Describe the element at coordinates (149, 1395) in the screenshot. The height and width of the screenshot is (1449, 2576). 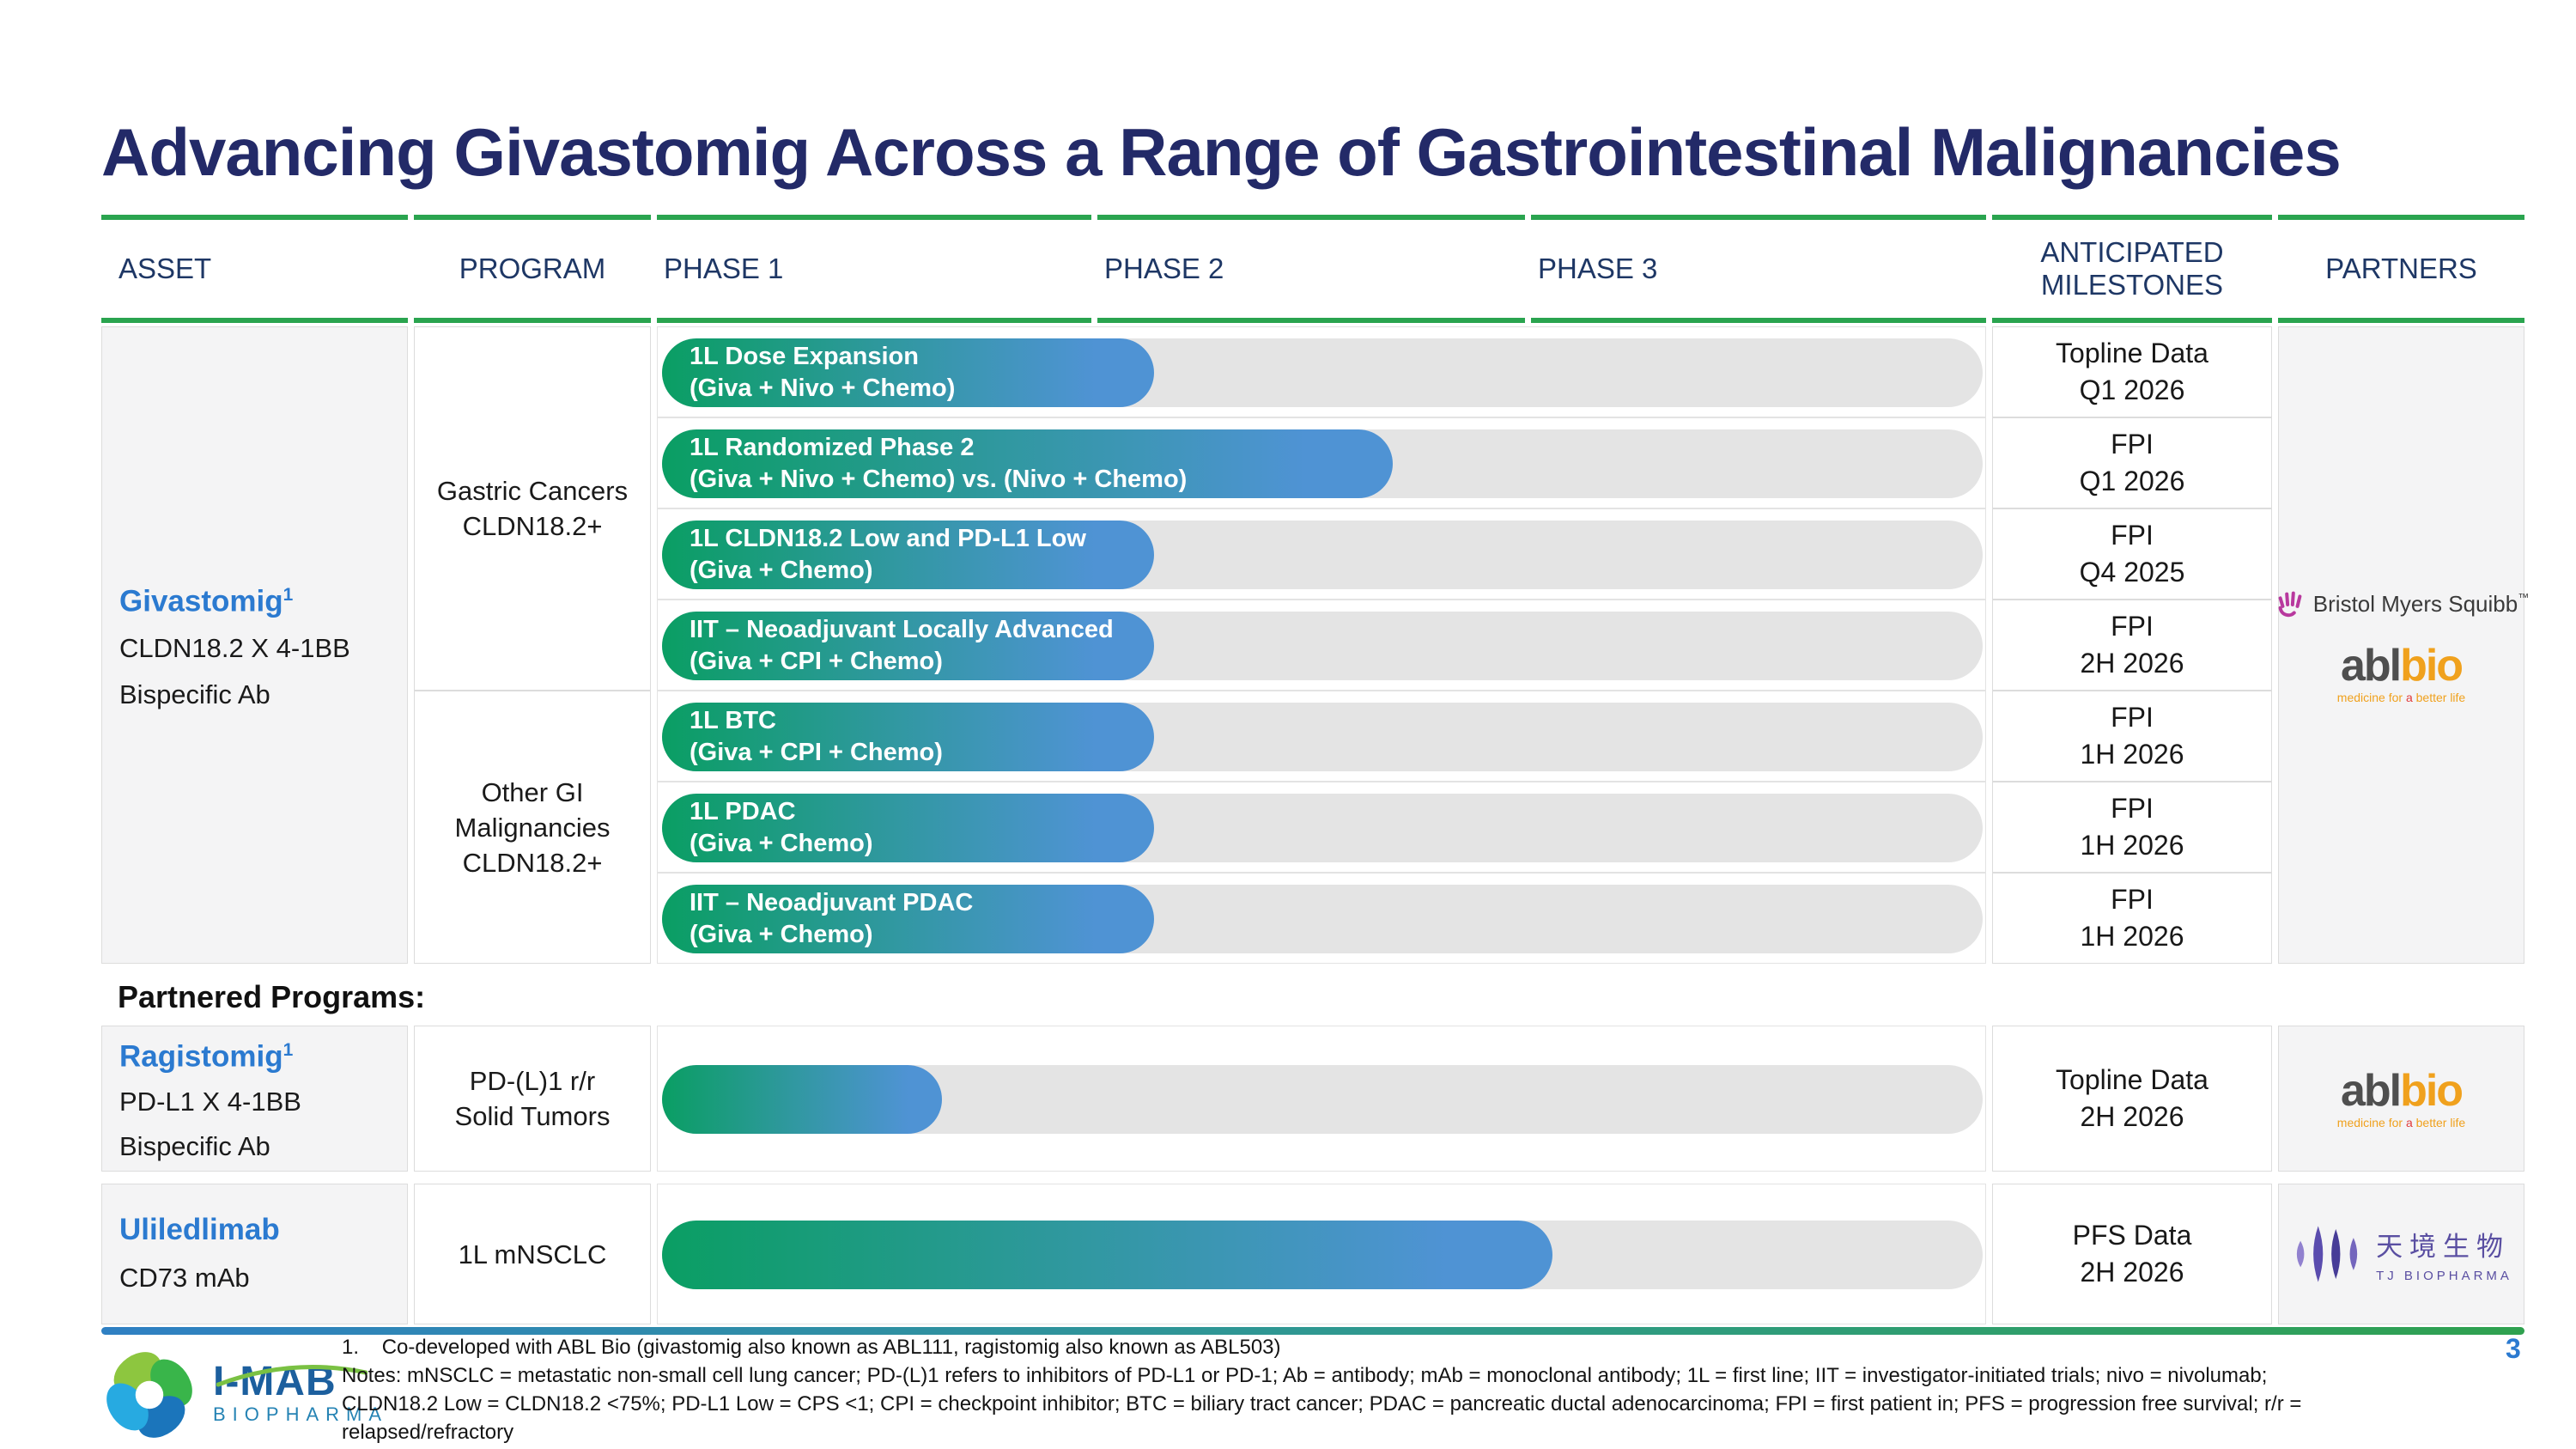
I see `imab-logo-icon` at that location.